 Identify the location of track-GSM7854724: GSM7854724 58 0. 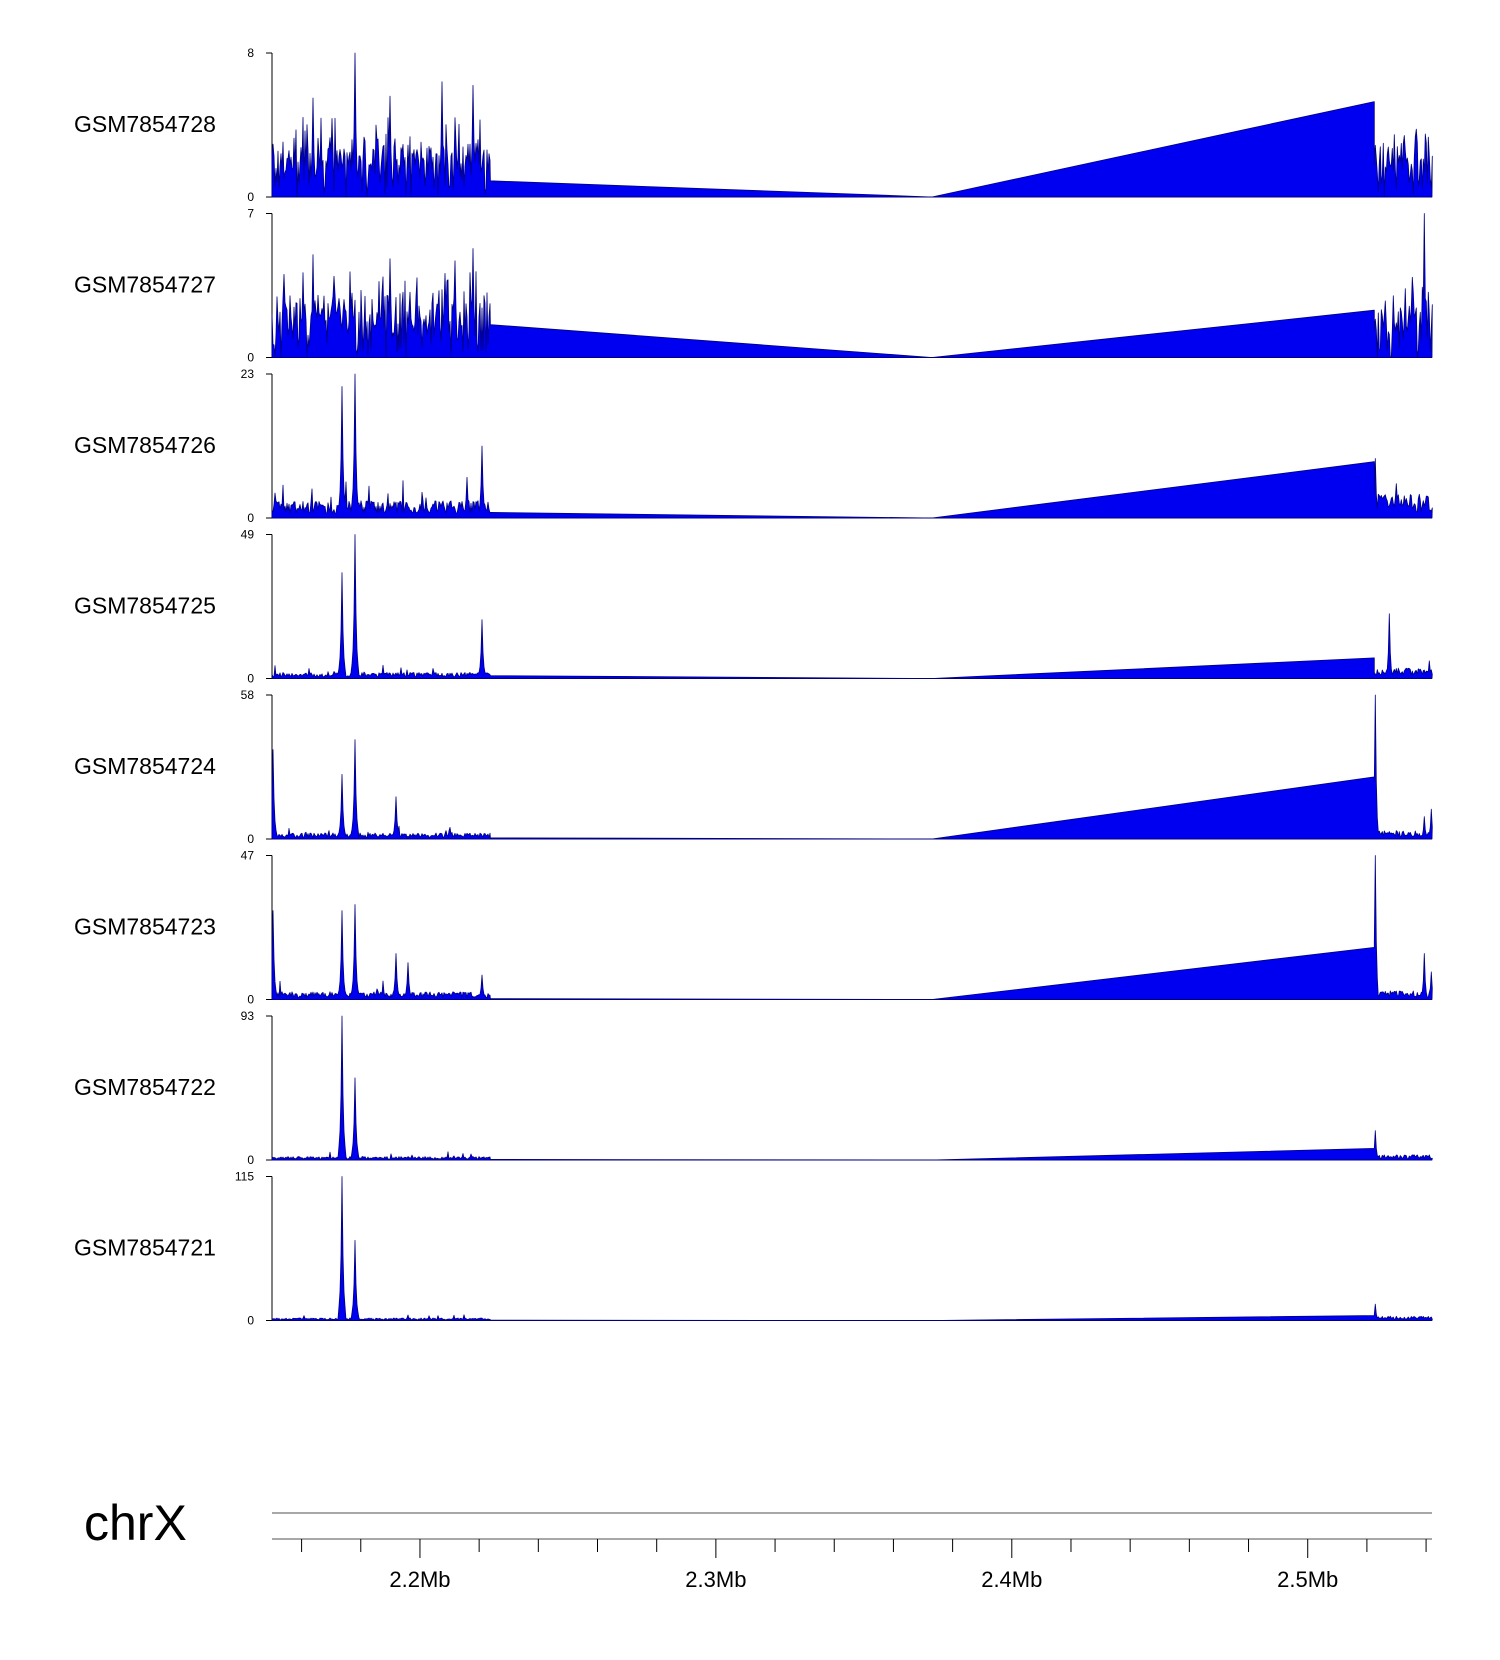
(753, 767).